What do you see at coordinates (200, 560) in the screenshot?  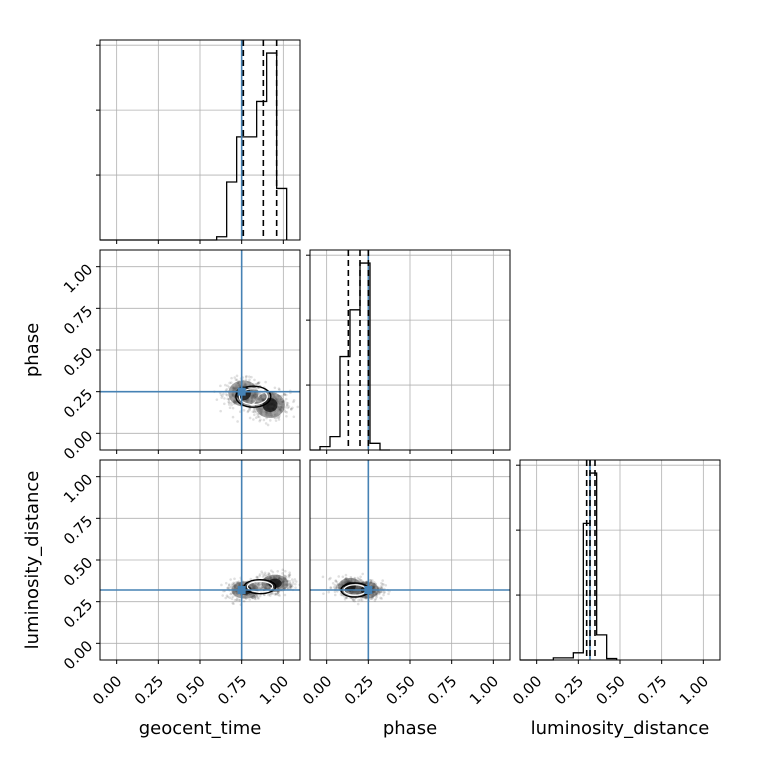 I see `scatter-panel-geocent_time-luminosity_distance` at bounding box center [200, 560].